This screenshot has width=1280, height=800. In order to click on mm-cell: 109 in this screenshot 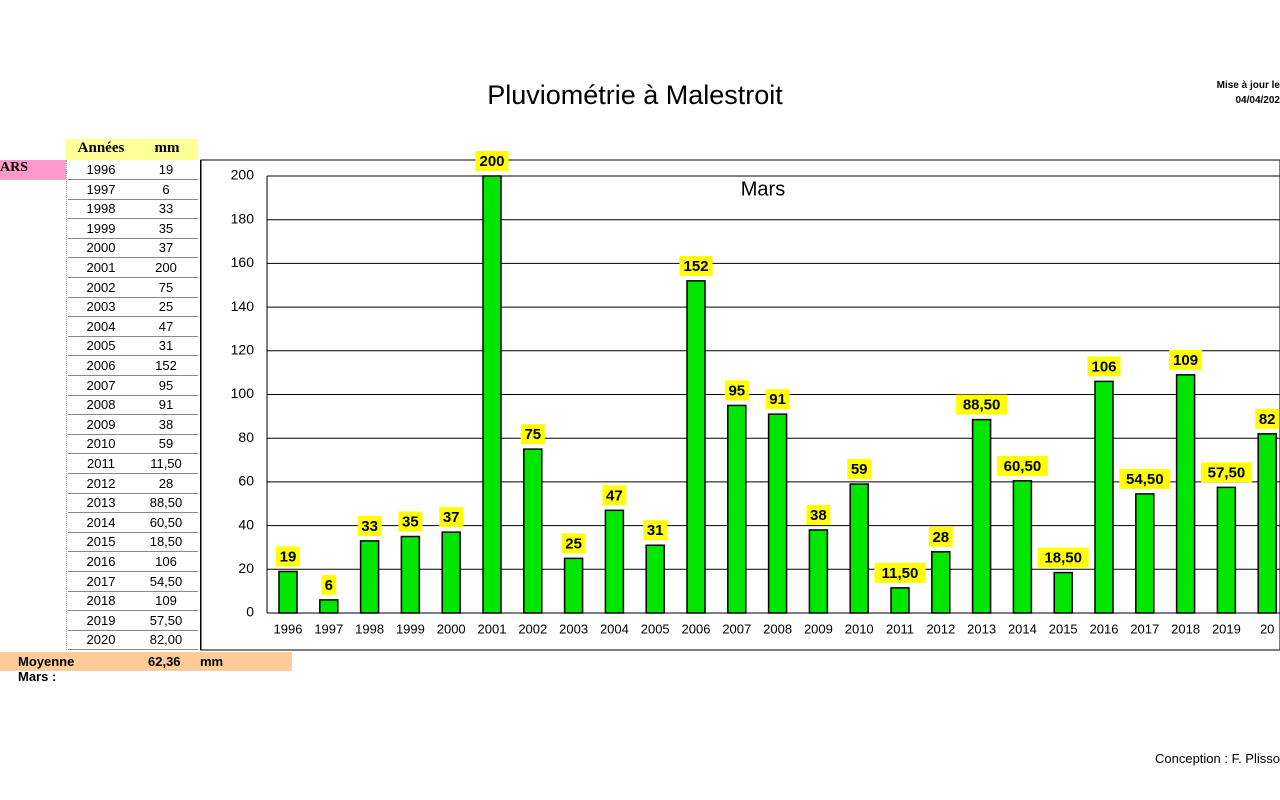, I will do `click(166, 601)`.